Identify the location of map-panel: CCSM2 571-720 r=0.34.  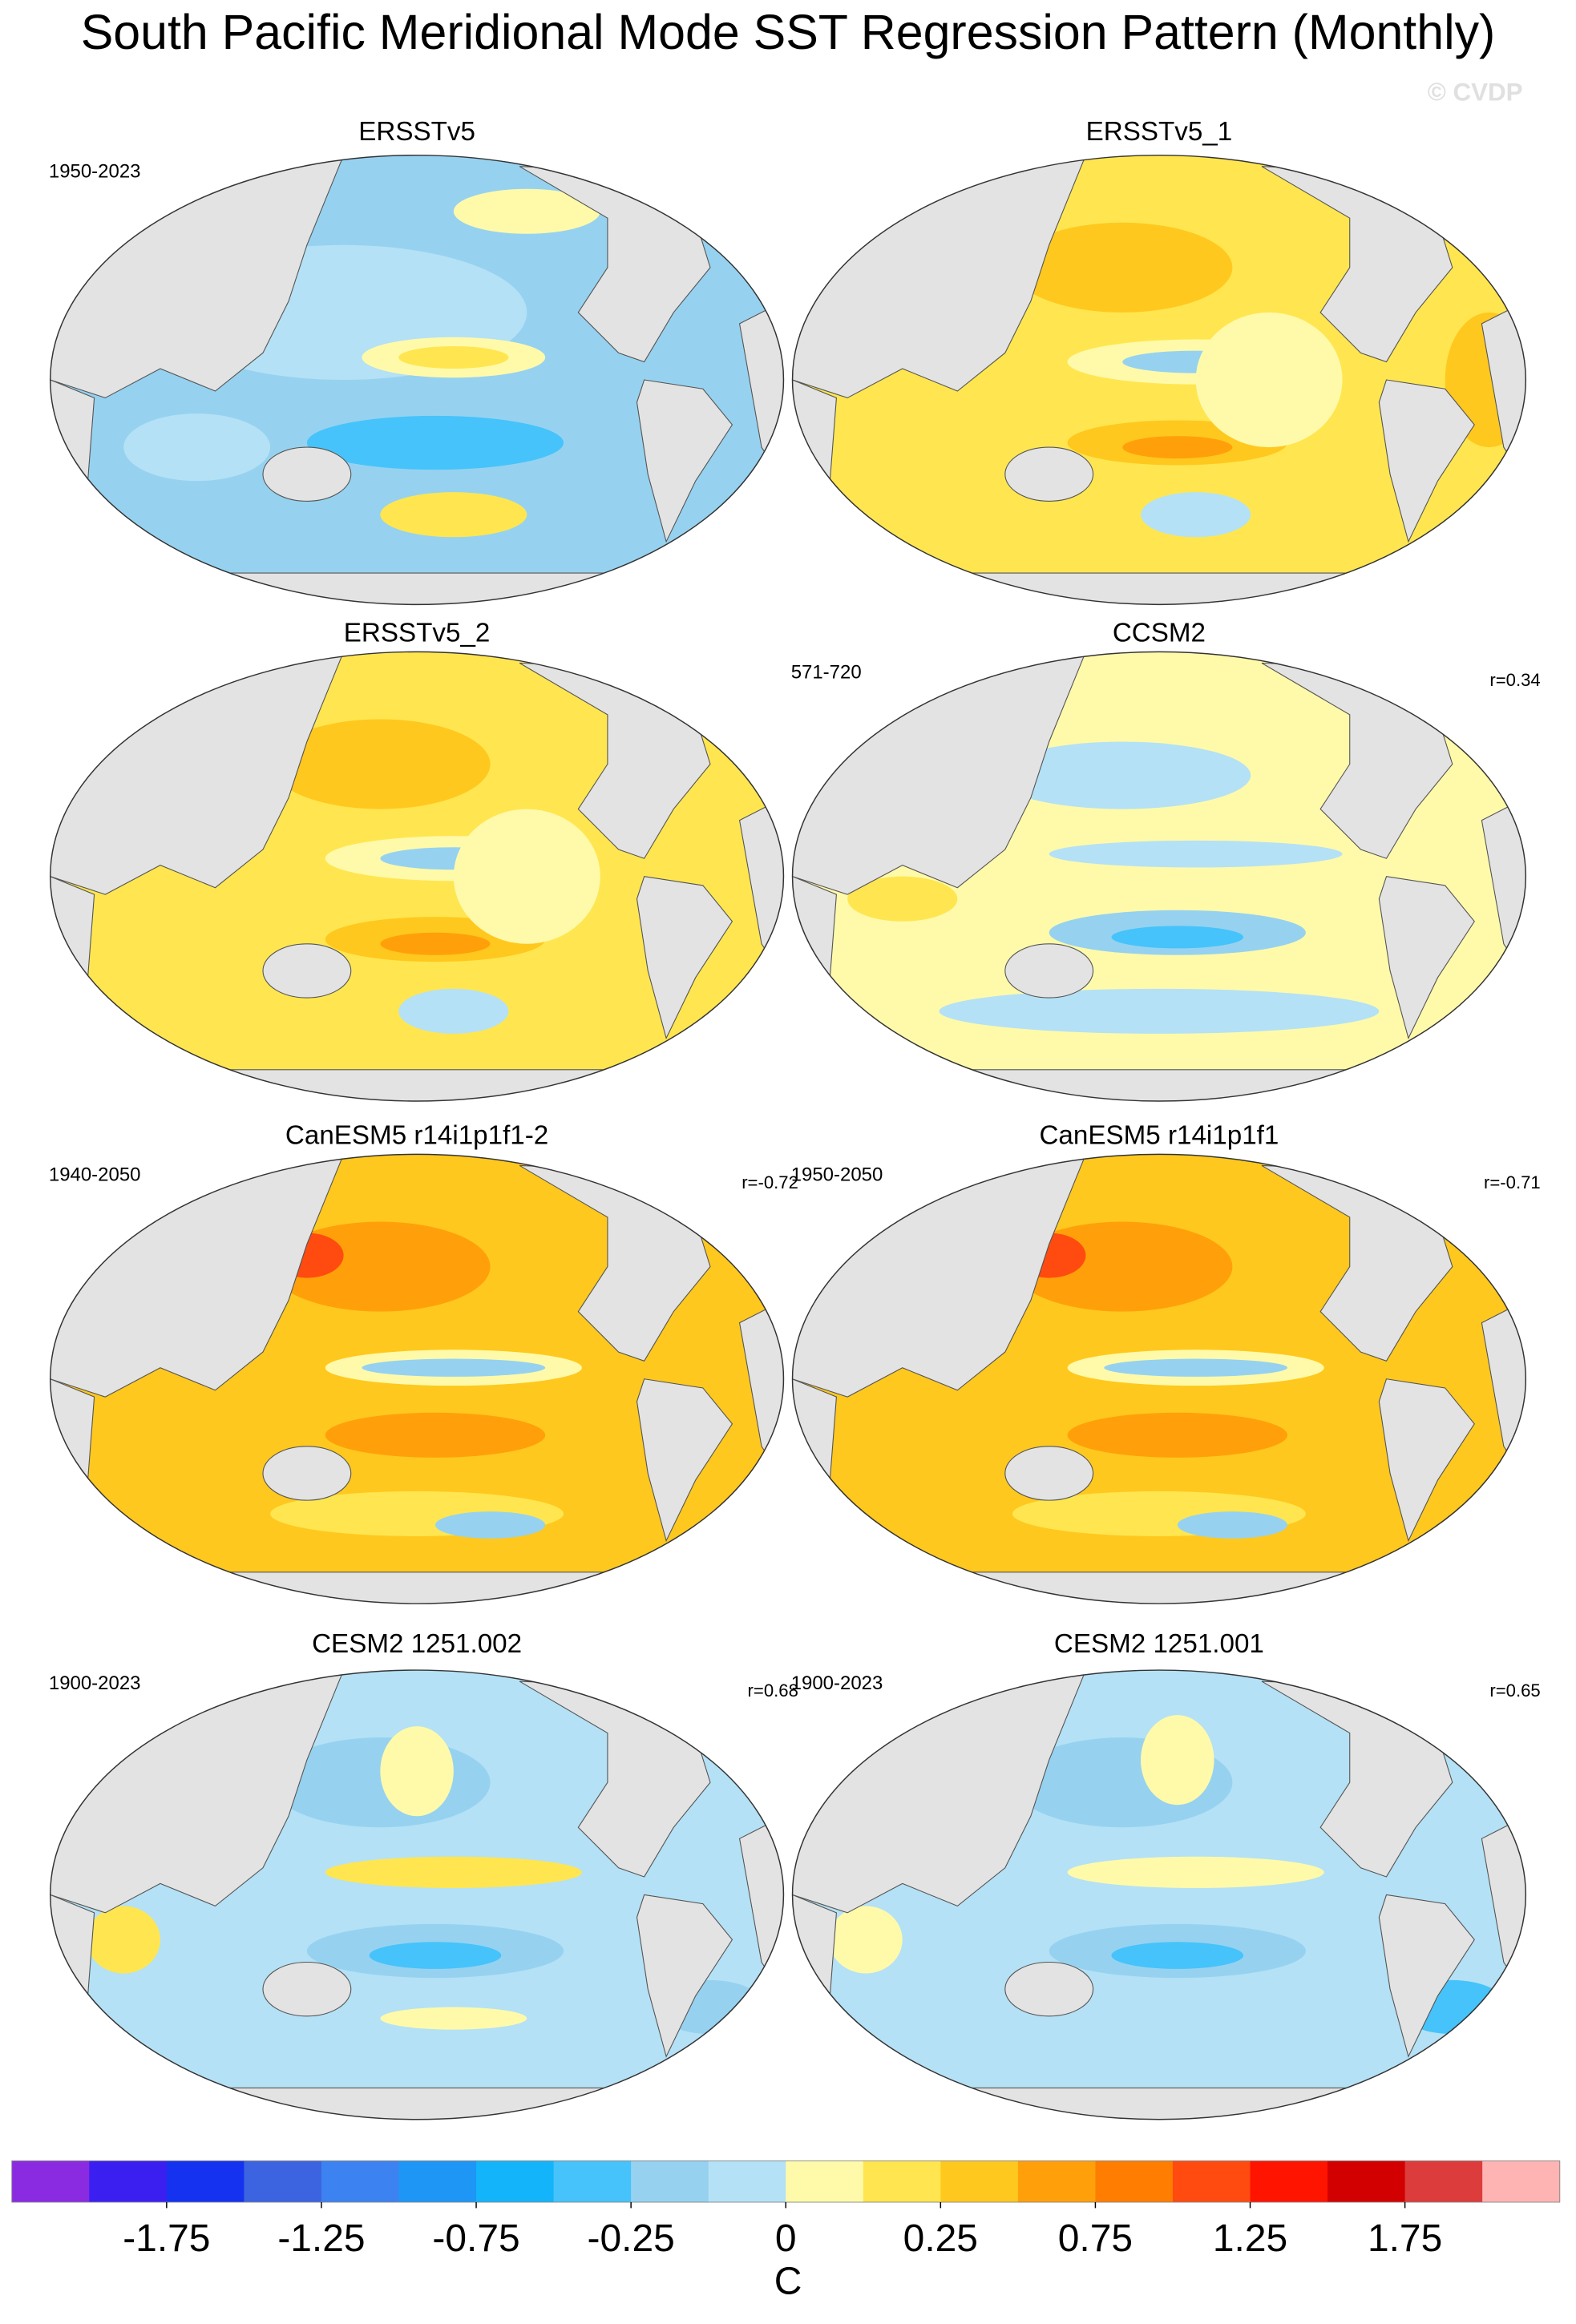
(1166, 860).